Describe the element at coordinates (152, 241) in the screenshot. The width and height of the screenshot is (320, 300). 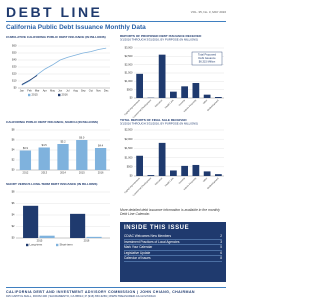
I see `item-label: Investment Practices of Local Agencies` at that location.